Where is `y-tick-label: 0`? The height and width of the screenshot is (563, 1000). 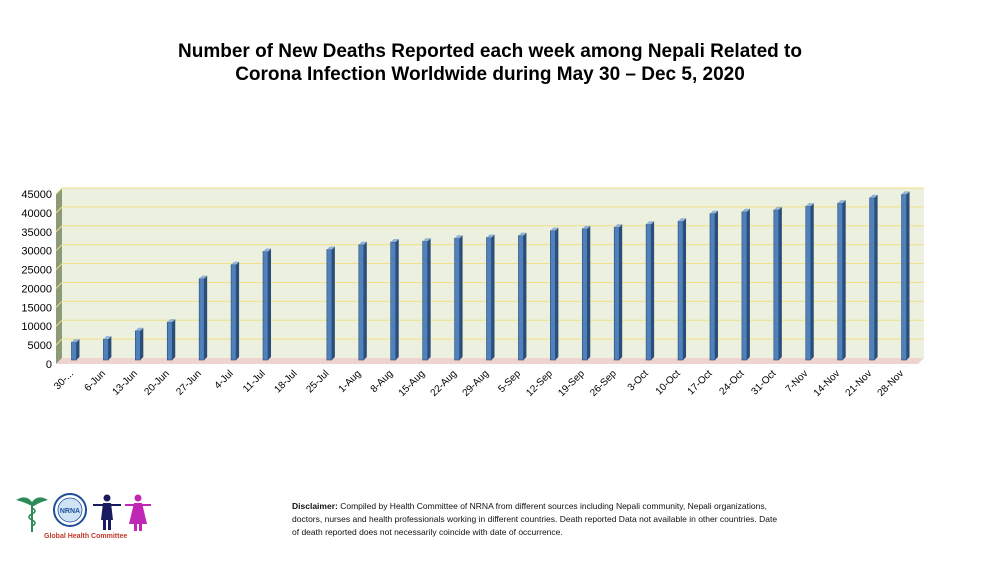 y-tick-label: 0 is located at coordinates (49, 365).